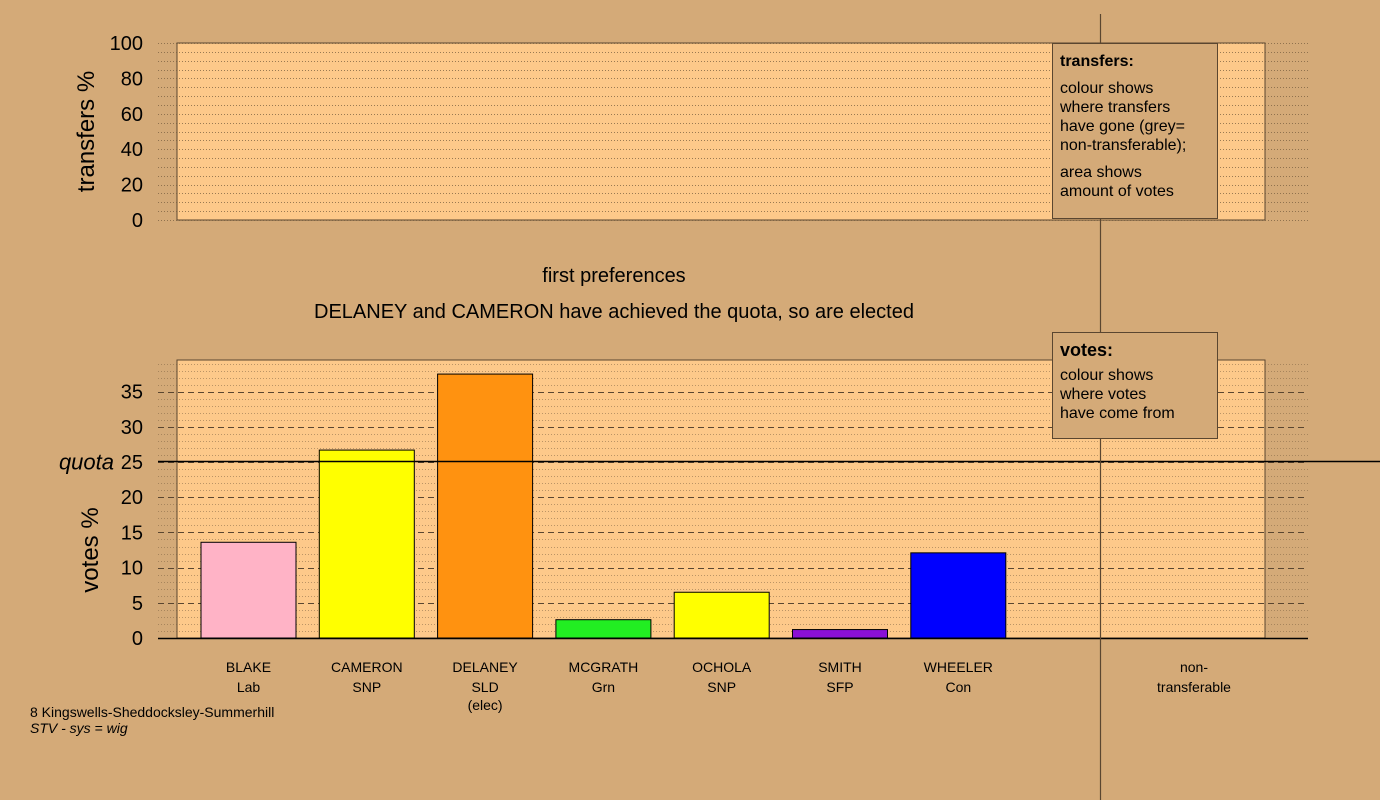  What do you see at coordinates (132, 393) in the screenshot?
I see `votes-tick-label: 35` at bounding box center [132, 393].